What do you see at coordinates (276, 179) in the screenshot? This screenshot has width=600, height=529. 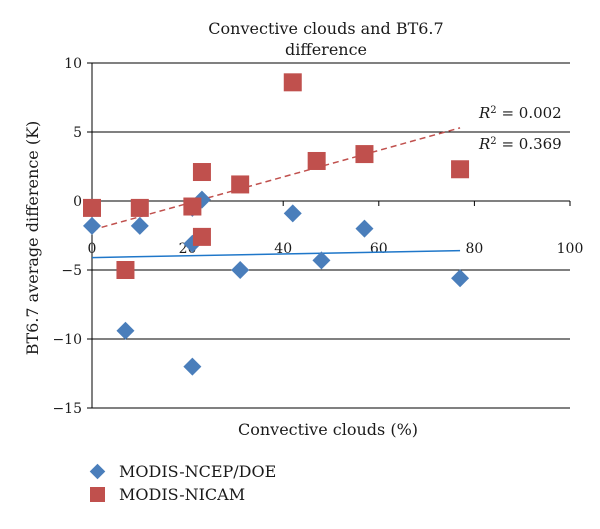 I see `trendline-nicam` at bounding box center [276, 179].